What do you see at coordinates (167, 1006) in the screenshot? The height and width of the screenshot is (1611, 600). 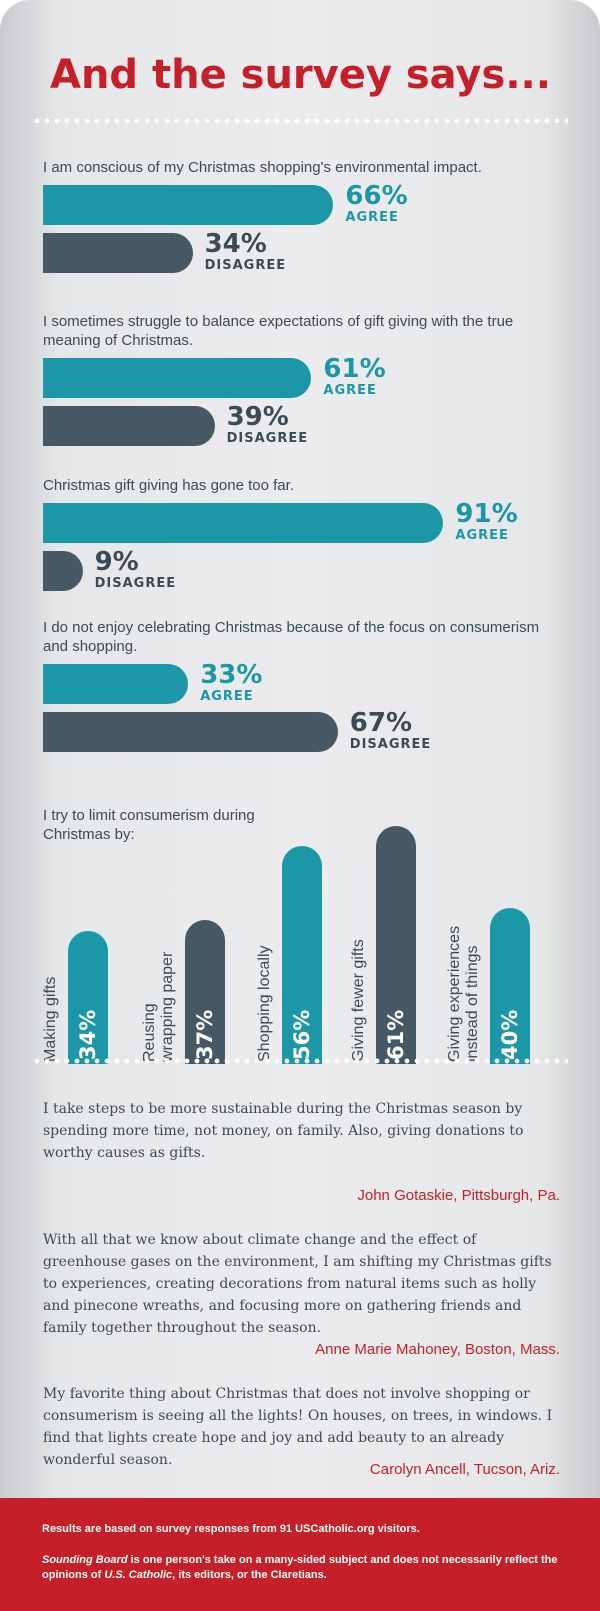 I see `category-label: wrapping paper` at bounding box center [167, 1006].